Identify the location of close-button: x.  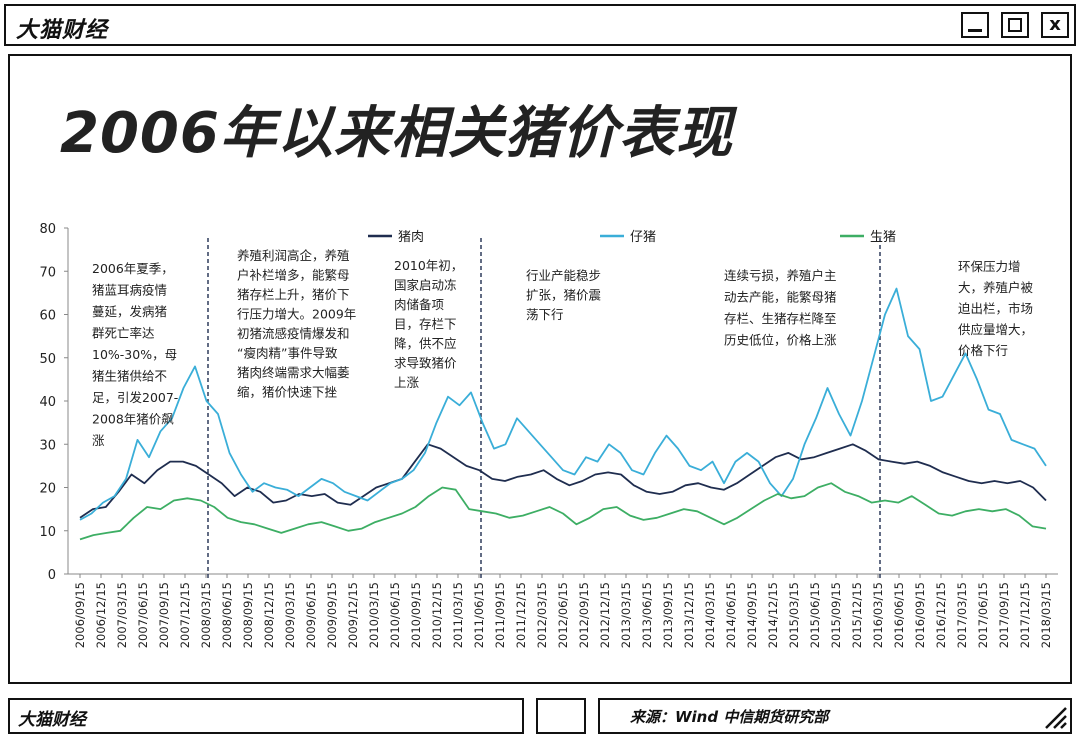
(1055, 25).